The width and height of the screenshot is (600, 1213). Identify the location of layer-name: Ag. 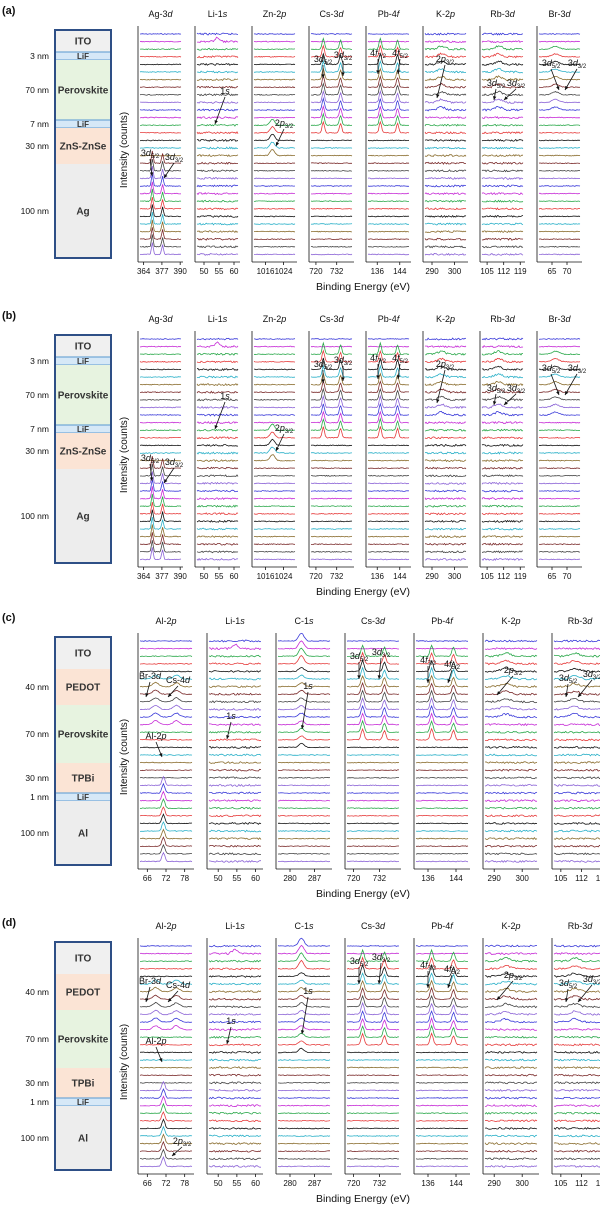
(82, 517).